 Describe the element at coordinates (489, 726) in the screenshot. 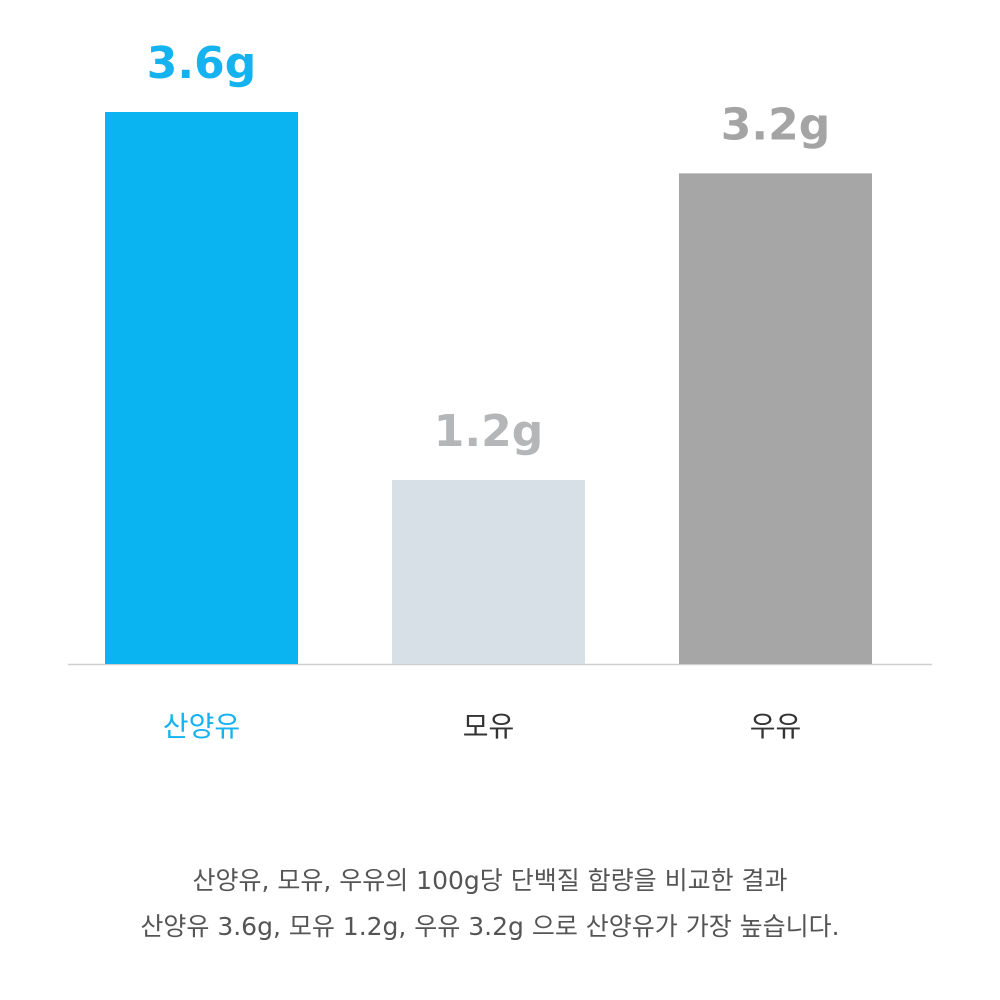

I see `x-tick-label: 모유` at that location.